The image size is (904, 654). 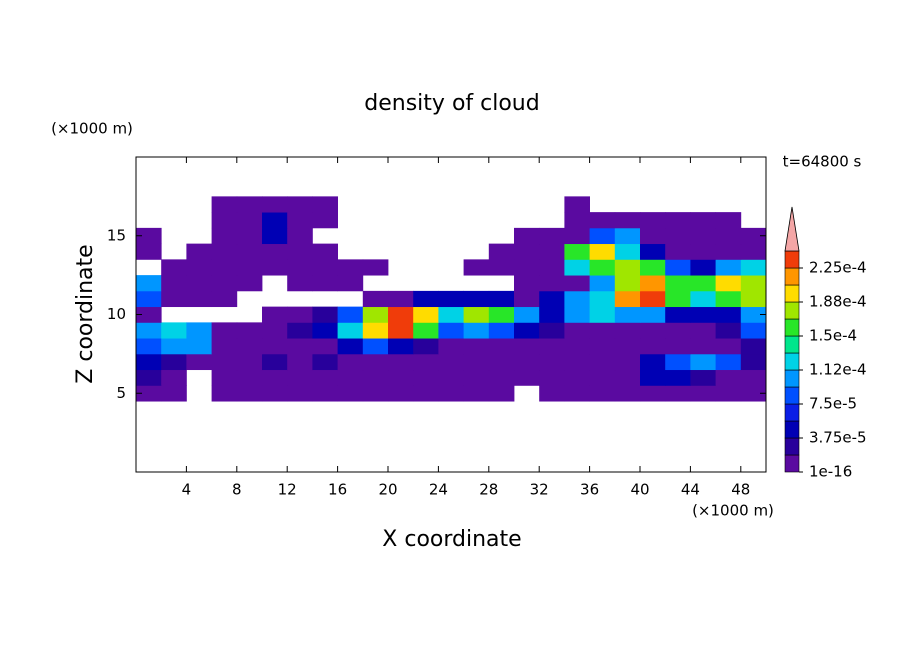 I want to click on x-tick-label: 4, so click(x=187, y=490).